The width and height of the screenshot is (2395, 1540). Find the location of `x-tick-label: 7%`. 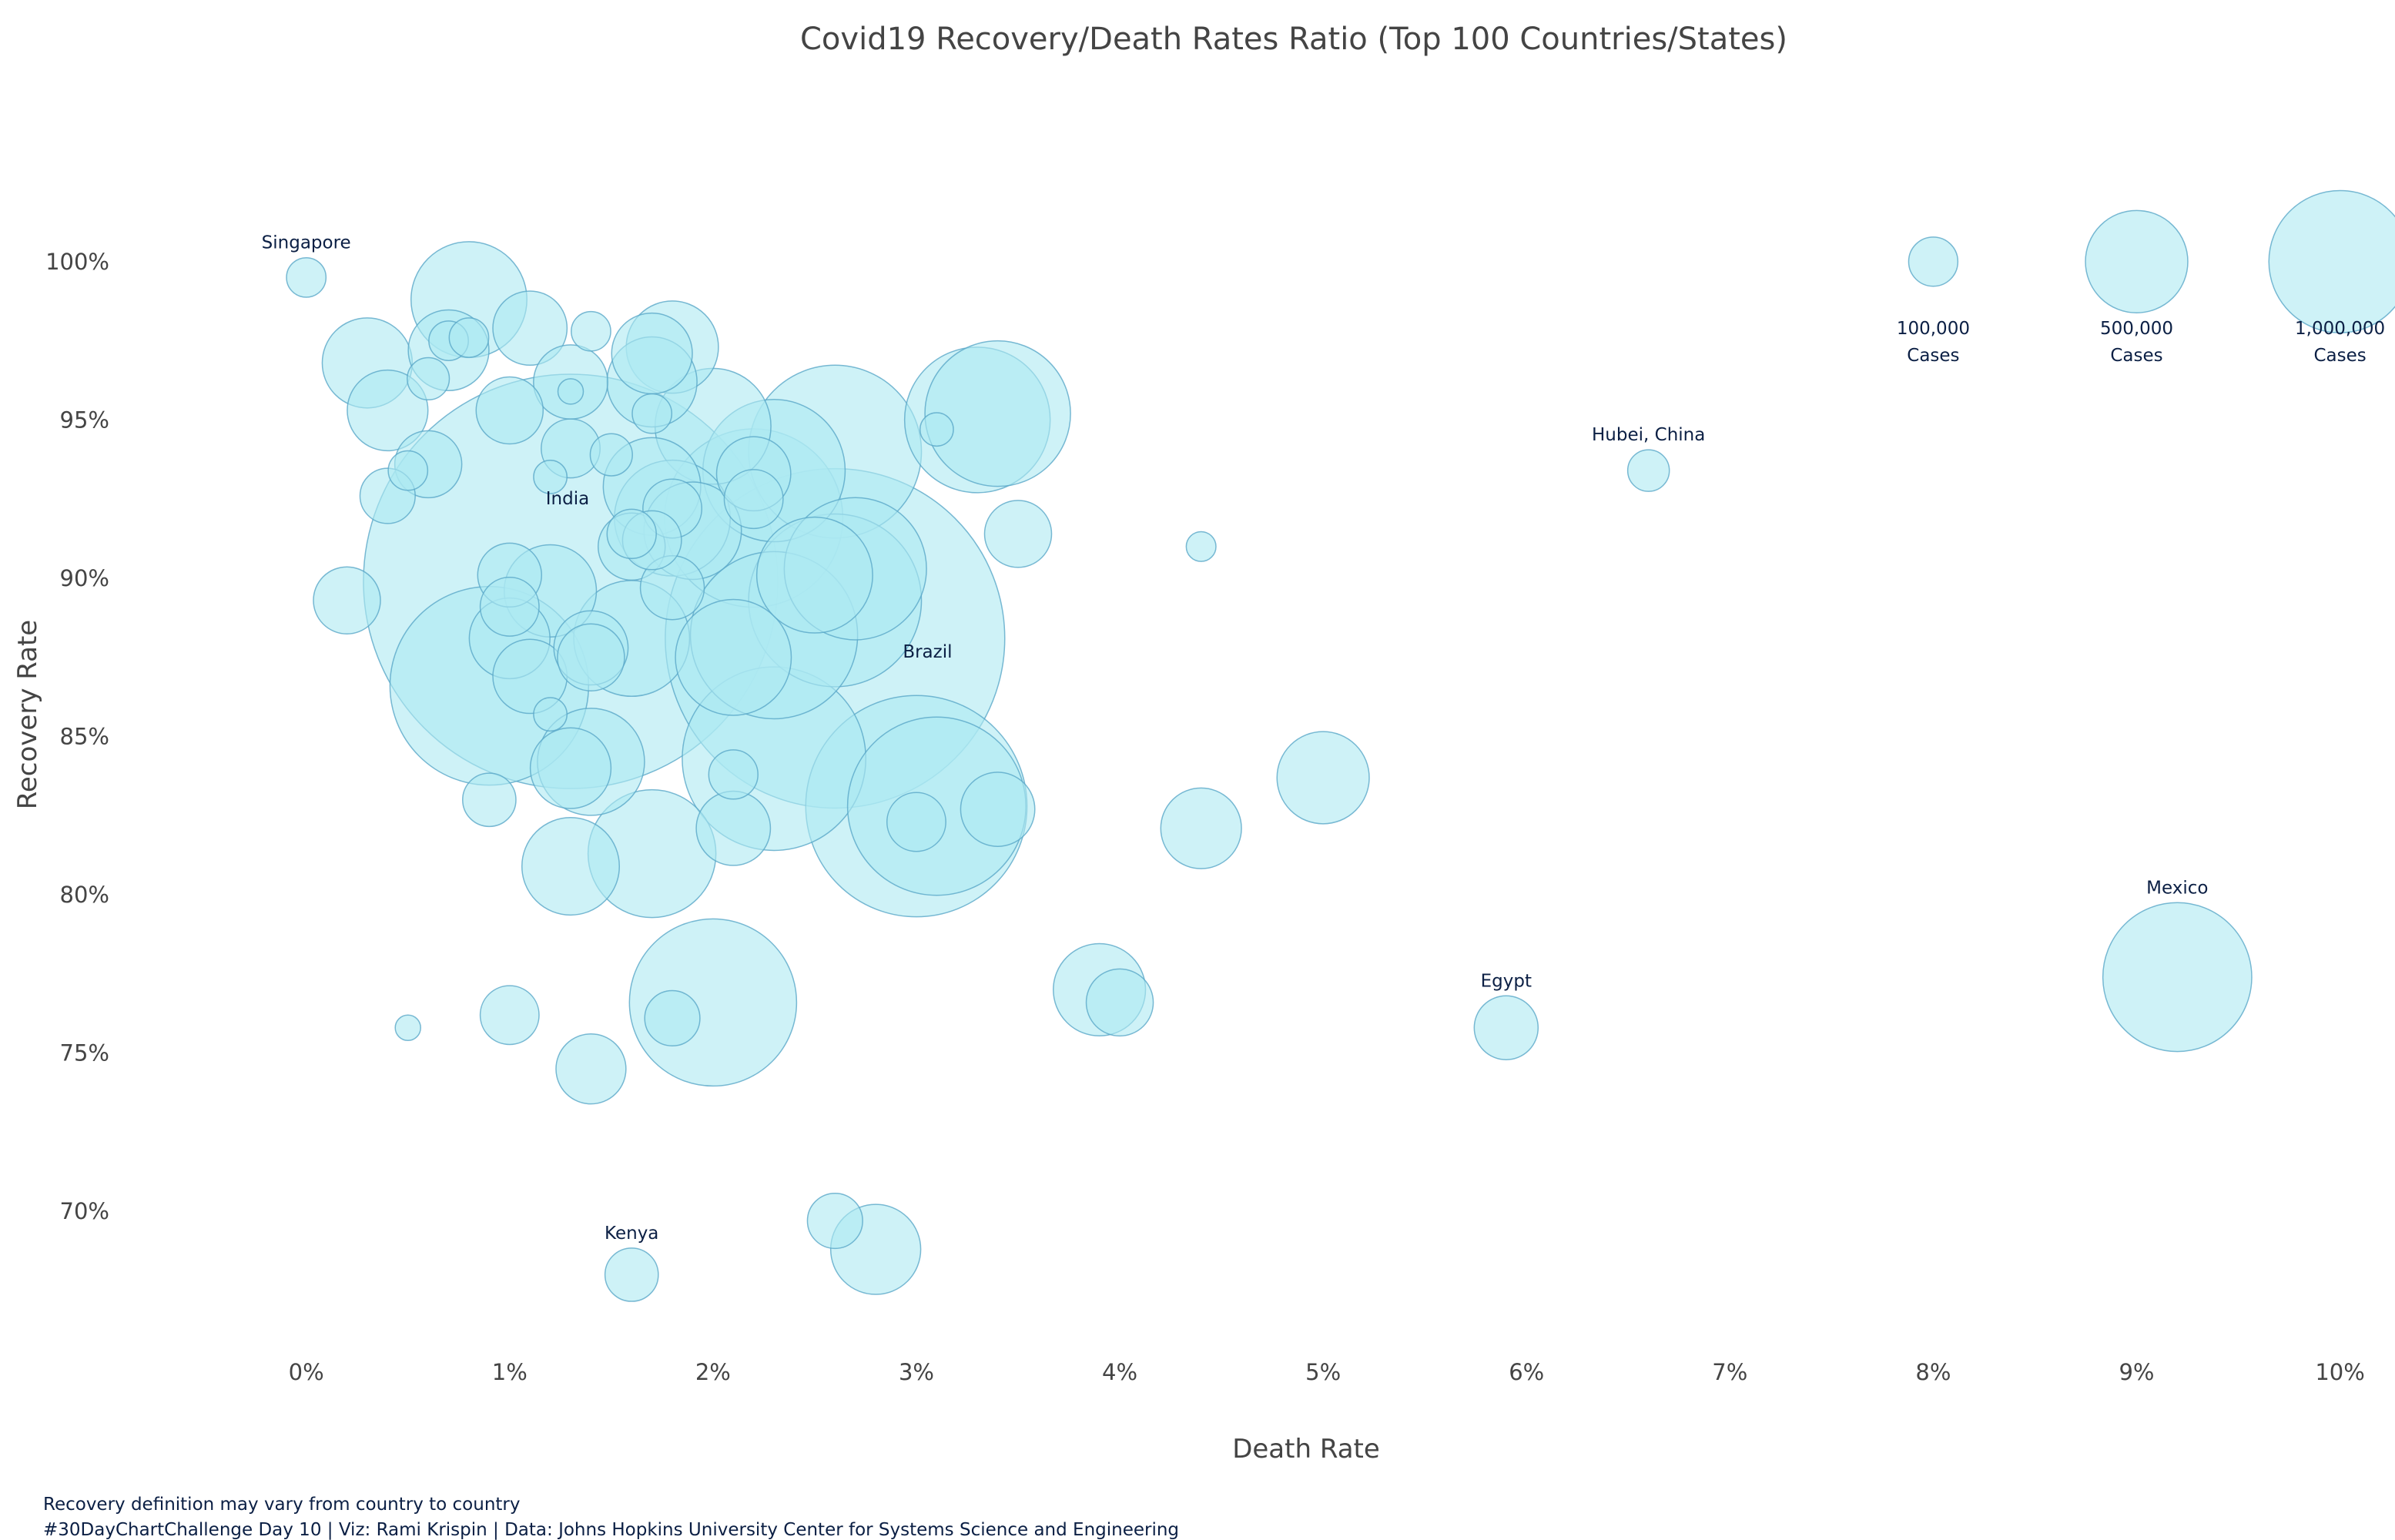

x-tick-label: 7% is located at coordinates (1730, 1372).